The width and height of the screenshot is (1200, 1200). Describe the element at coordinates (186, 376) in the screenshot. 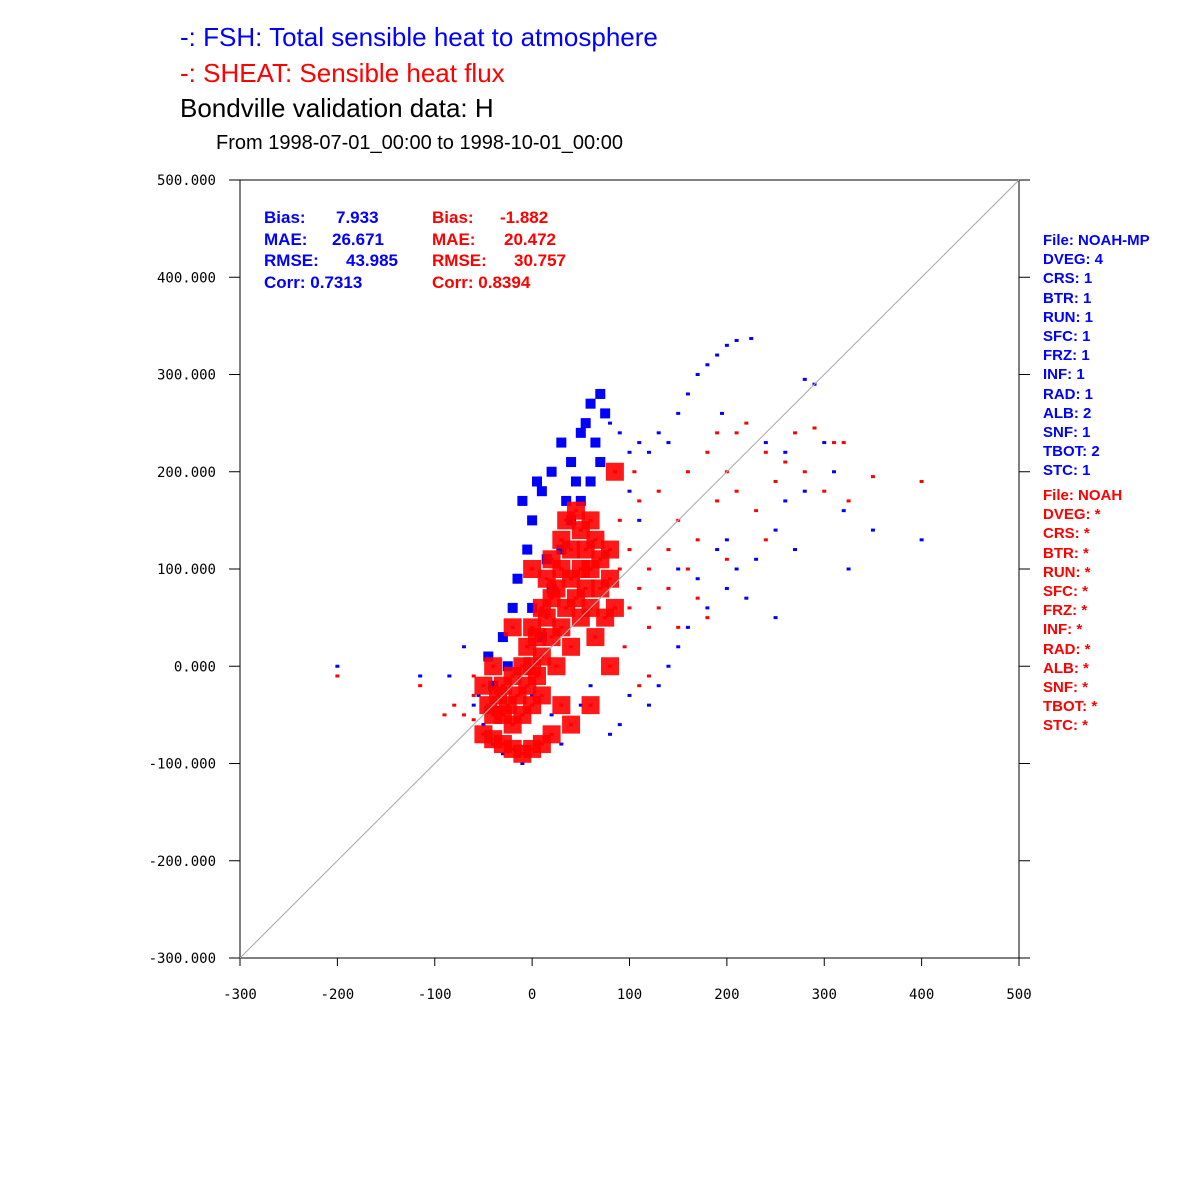

I see `y-tick-label: 300.000` at that location.